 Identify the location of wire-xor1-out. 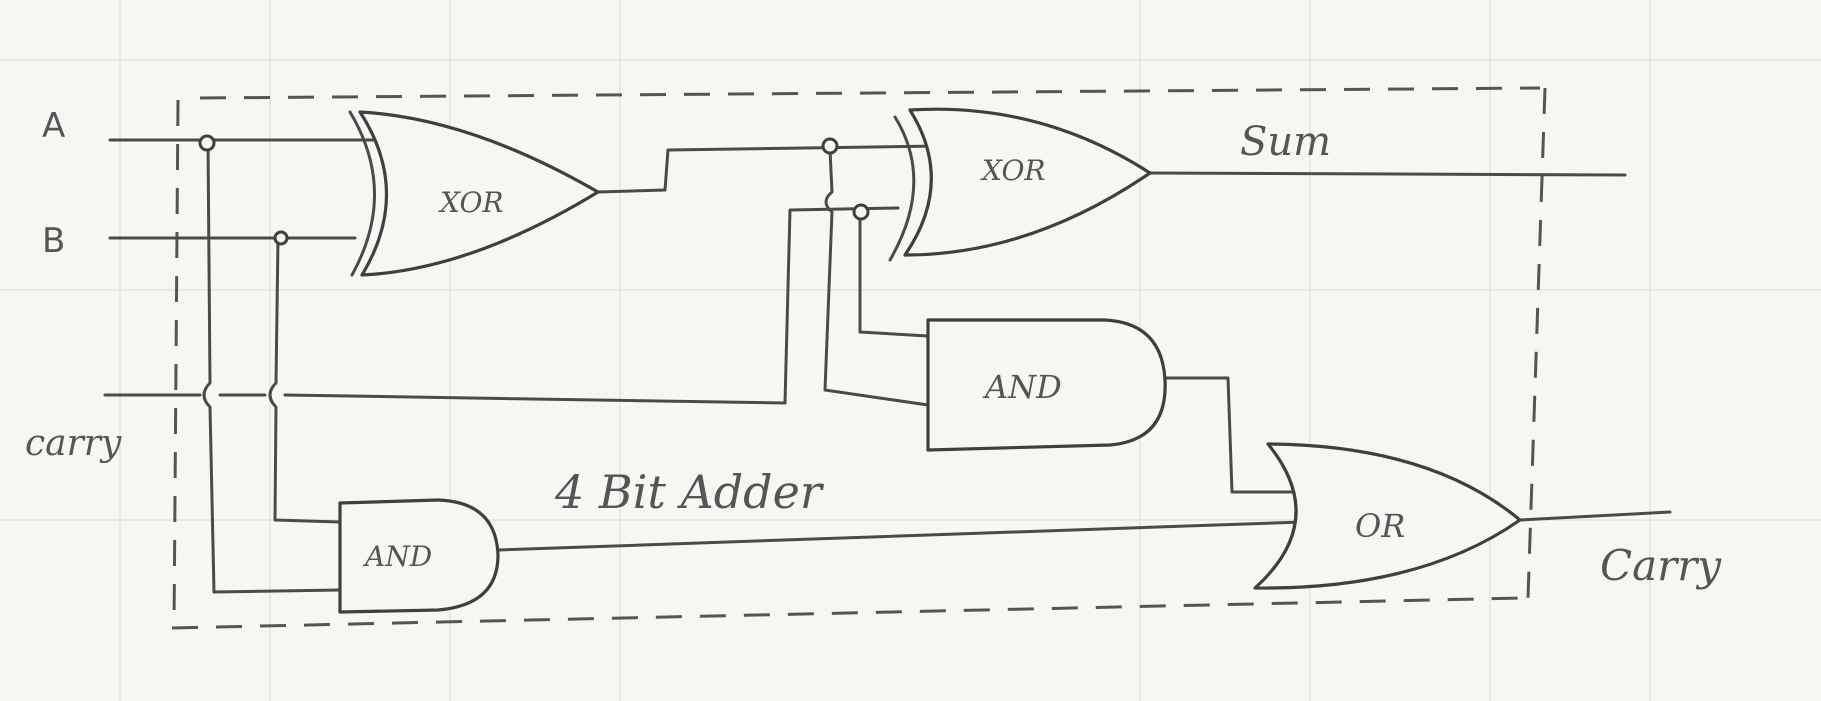
(769, 169).